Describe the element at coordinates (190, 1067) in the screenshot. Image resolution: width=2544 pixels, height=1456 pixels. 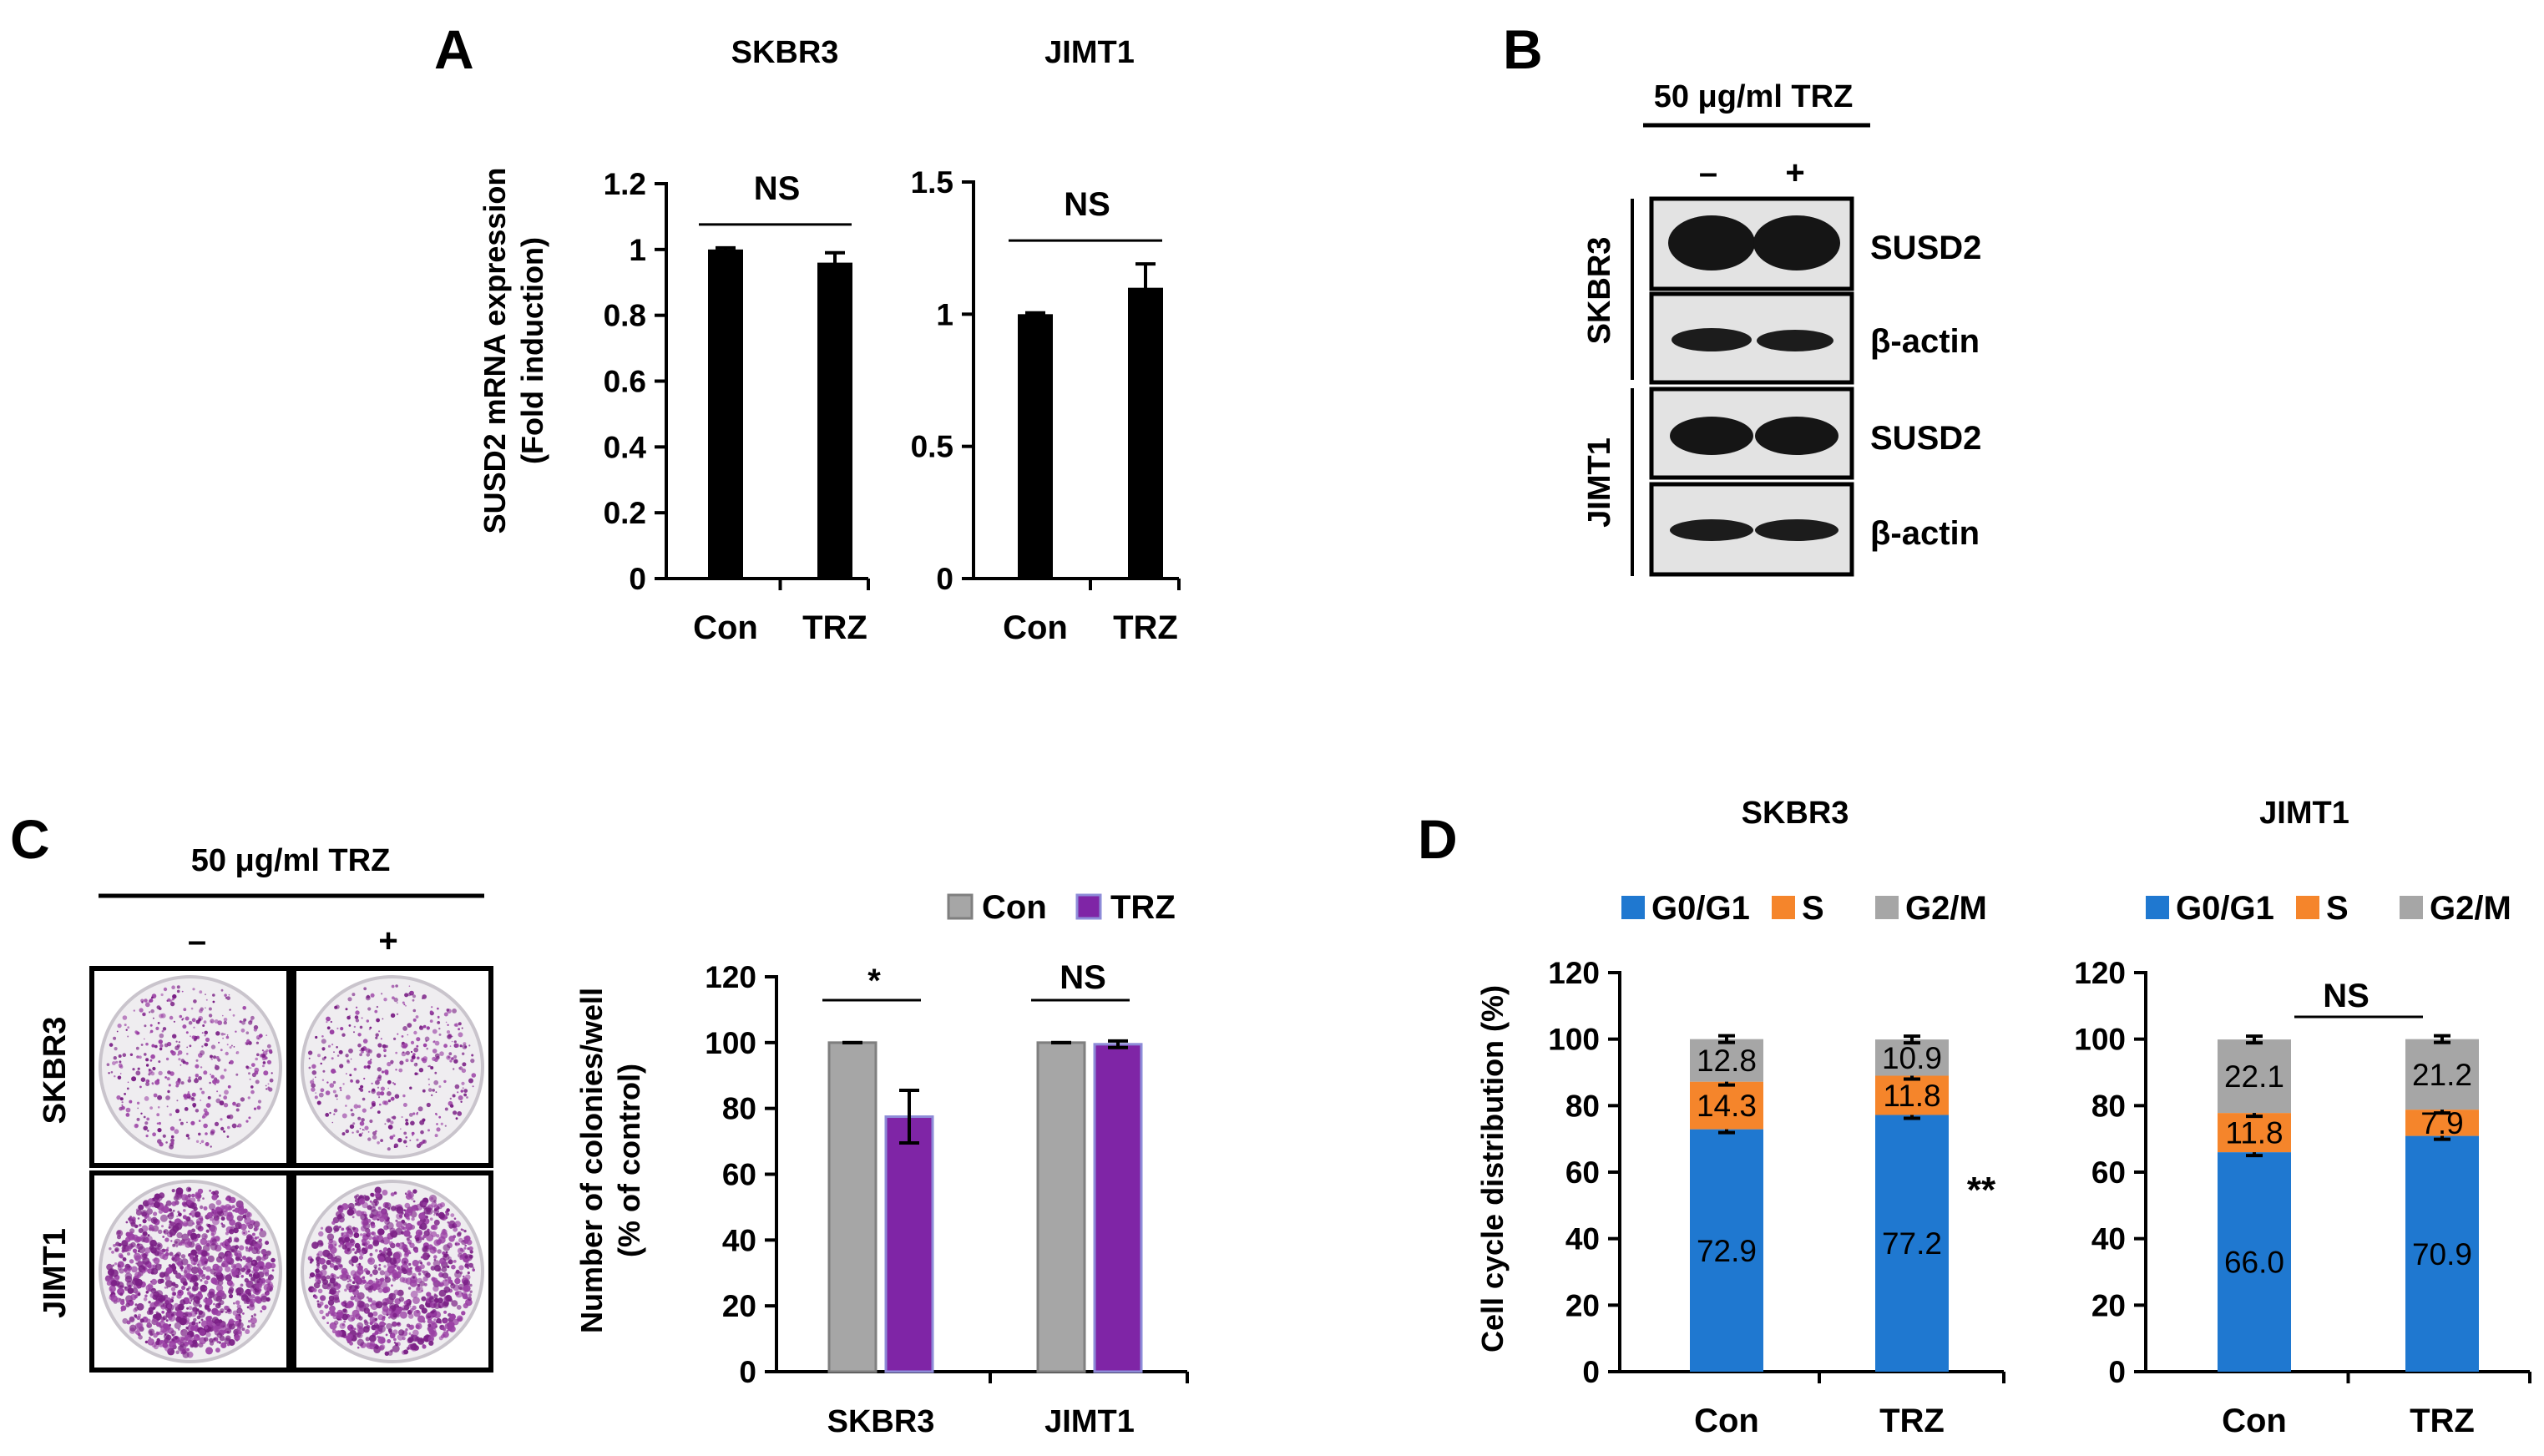
I see `plate-dish` at that location.